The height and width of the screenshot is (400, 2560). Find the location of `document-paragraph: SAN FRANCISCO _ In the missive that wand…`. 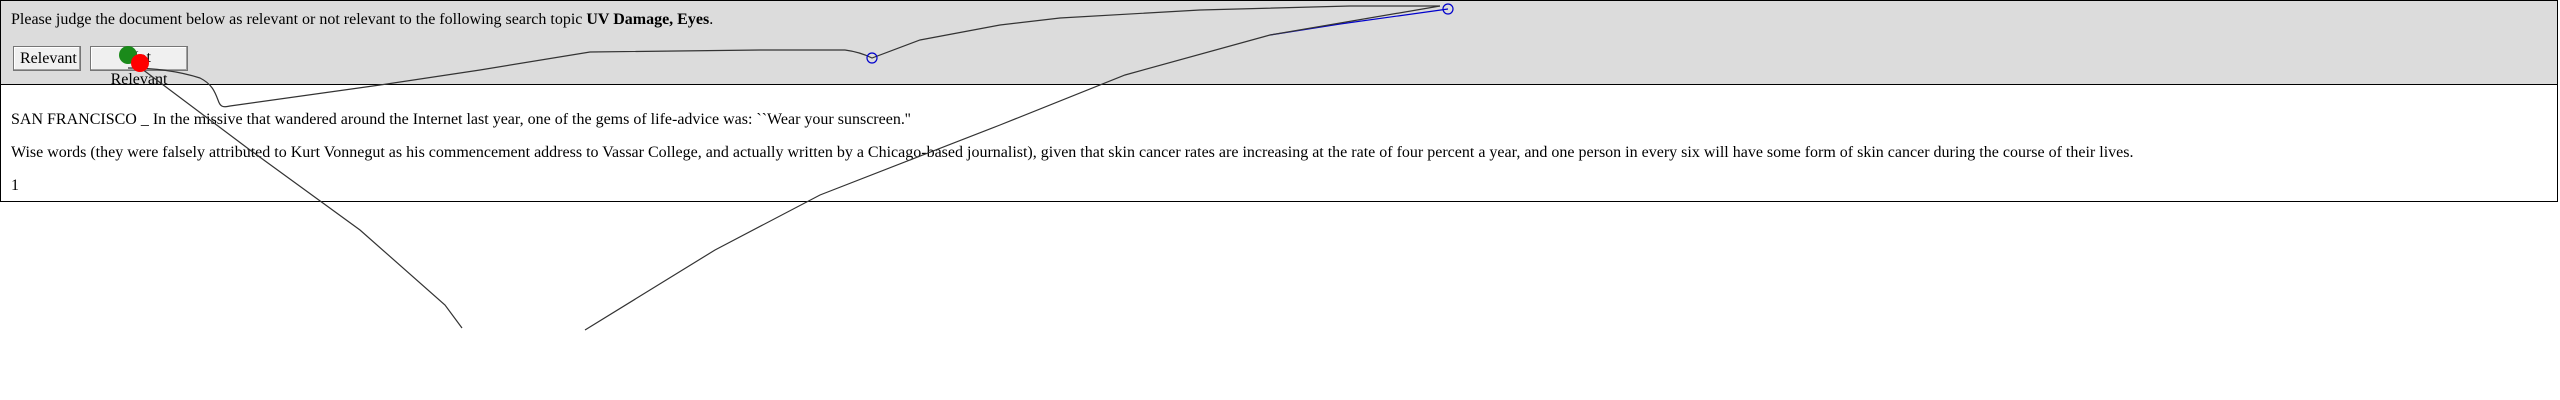

document-paragraph: SAN FRANCISCO _ In the missive that wand… is located at coordinates (461, 119).